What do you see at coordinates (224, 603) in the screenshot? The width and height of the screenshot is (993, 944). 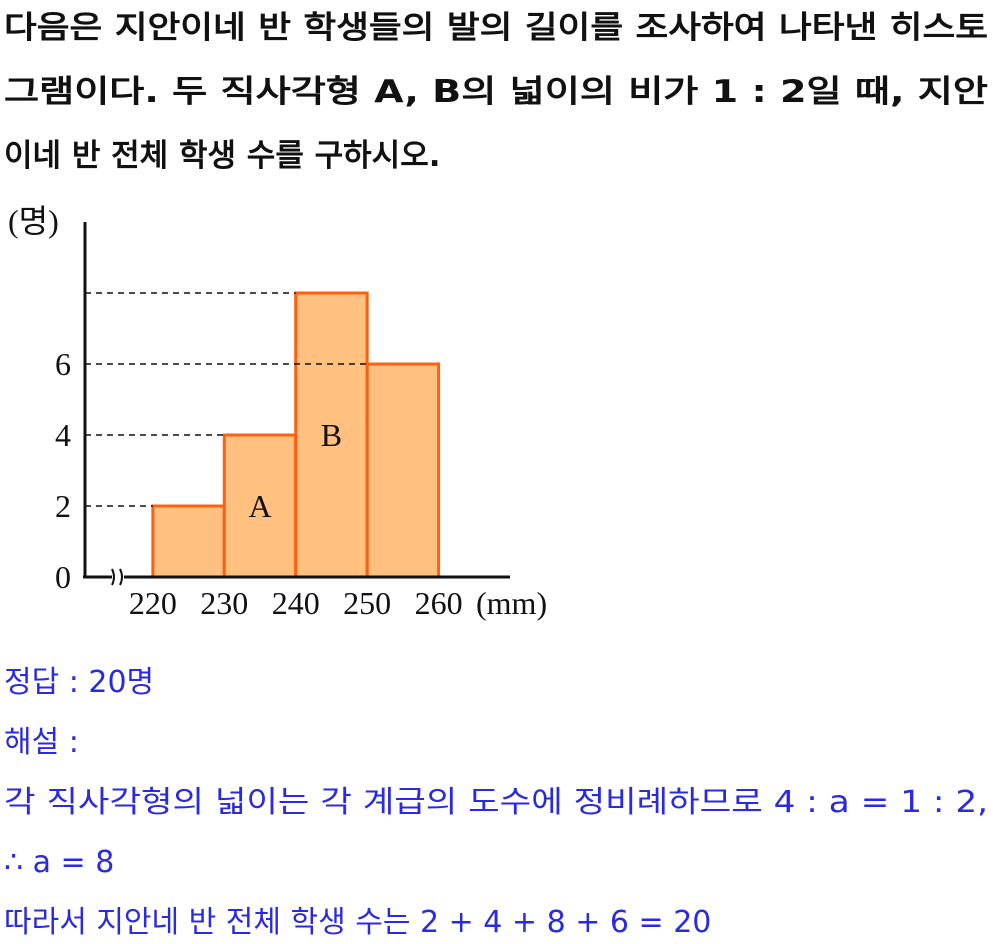 I see `x-tick-label: 230` at bounding box center [224, 603].